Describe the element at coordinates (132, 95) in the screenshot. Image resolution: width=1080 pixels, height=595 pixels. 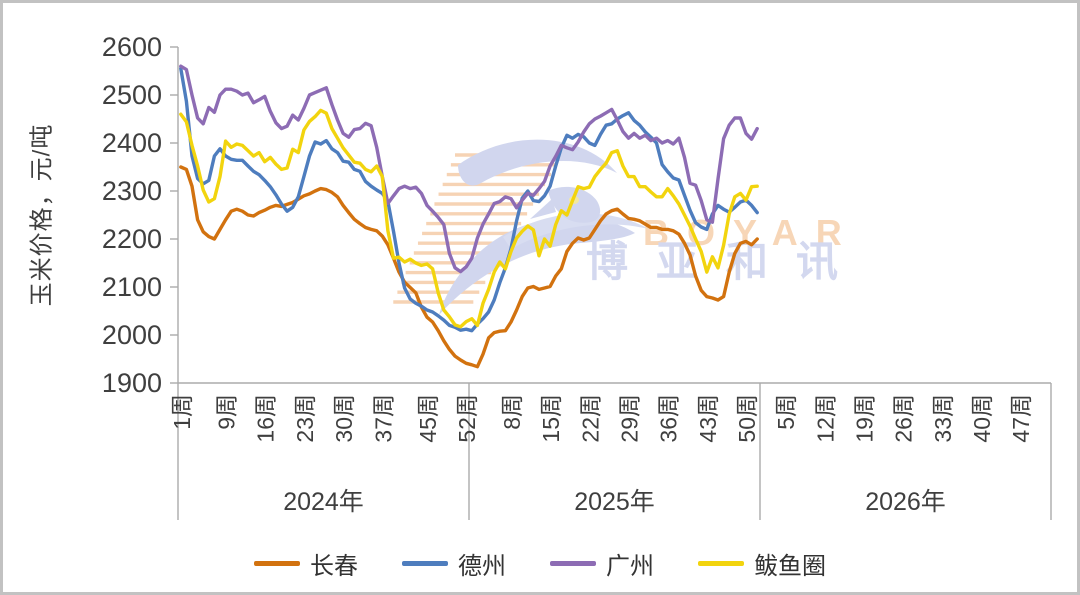
I see `y-tick-label: 2500` at that location.